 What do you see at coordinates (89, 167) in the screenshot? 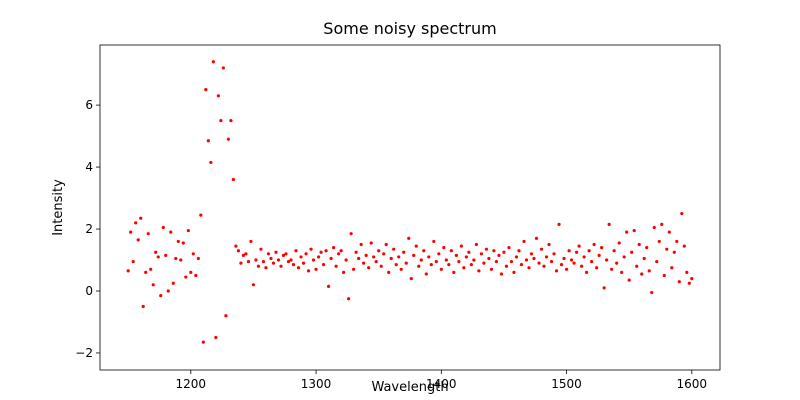
I see `y-tick-label: 4` at bounding box center [89, 167].